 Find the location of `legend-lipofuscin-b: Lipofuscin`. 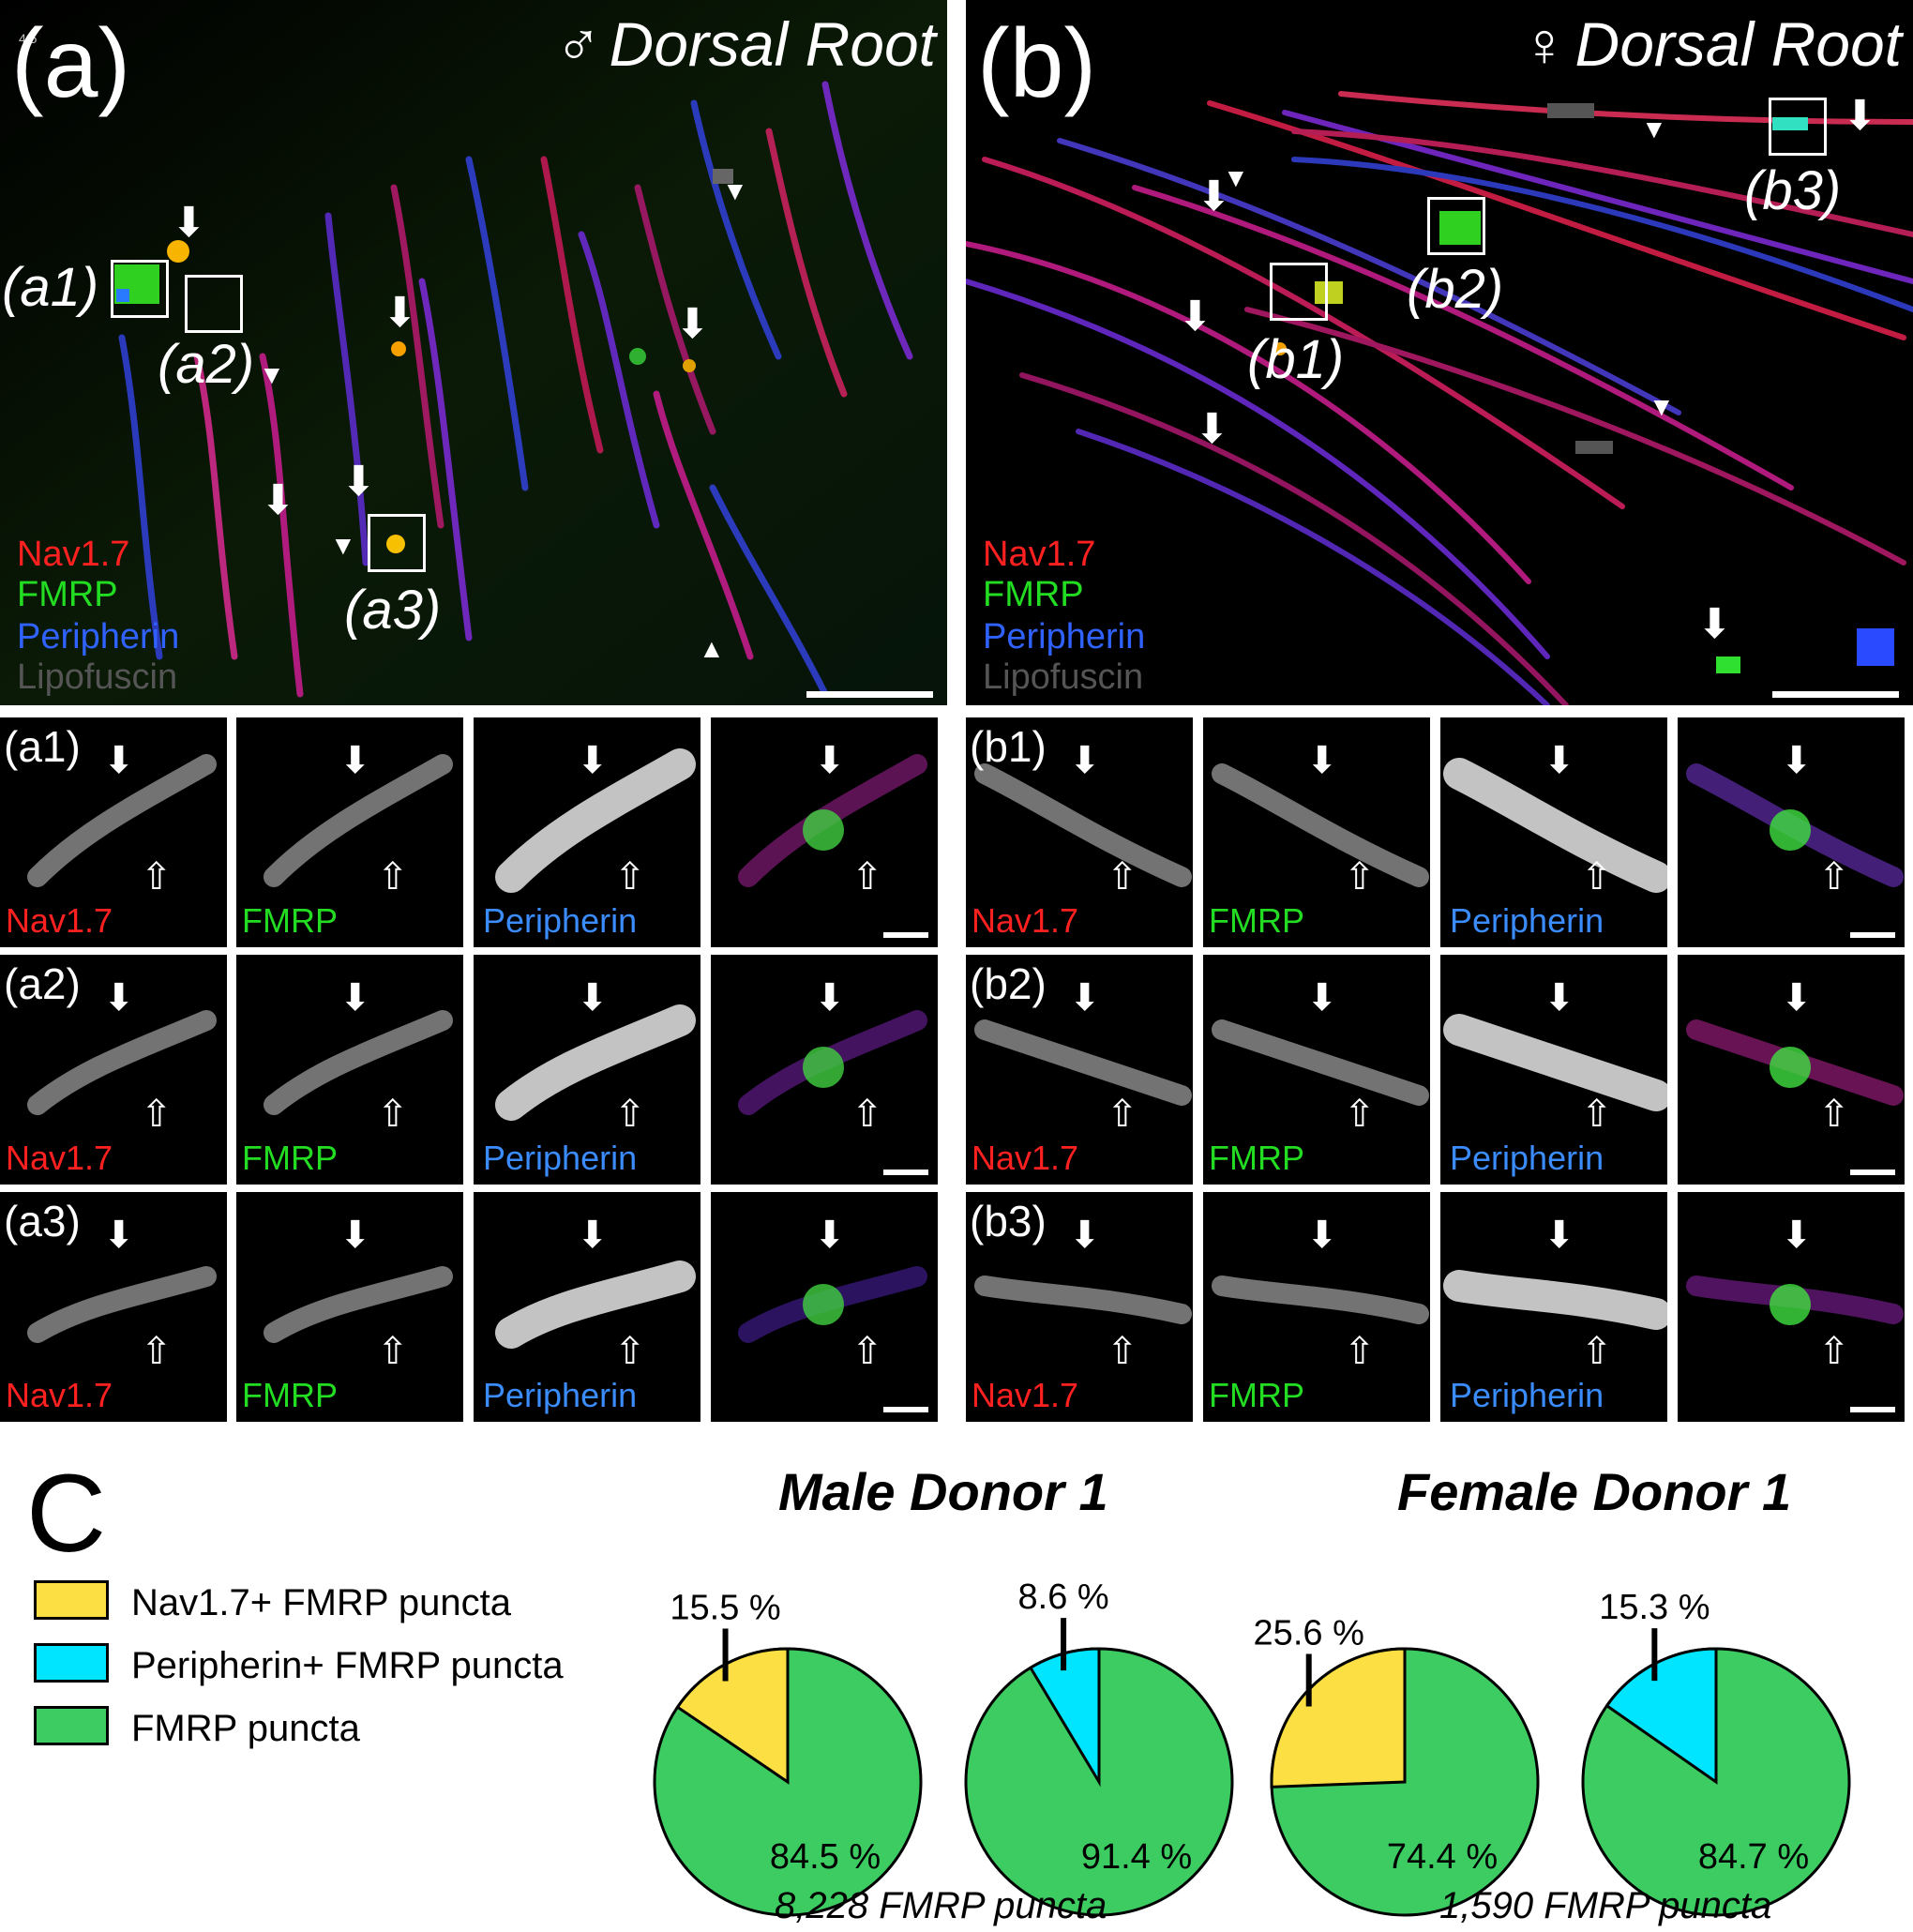

legend-lipofuscin-b: Lipofuscin is located at coordinates (1063, 677).